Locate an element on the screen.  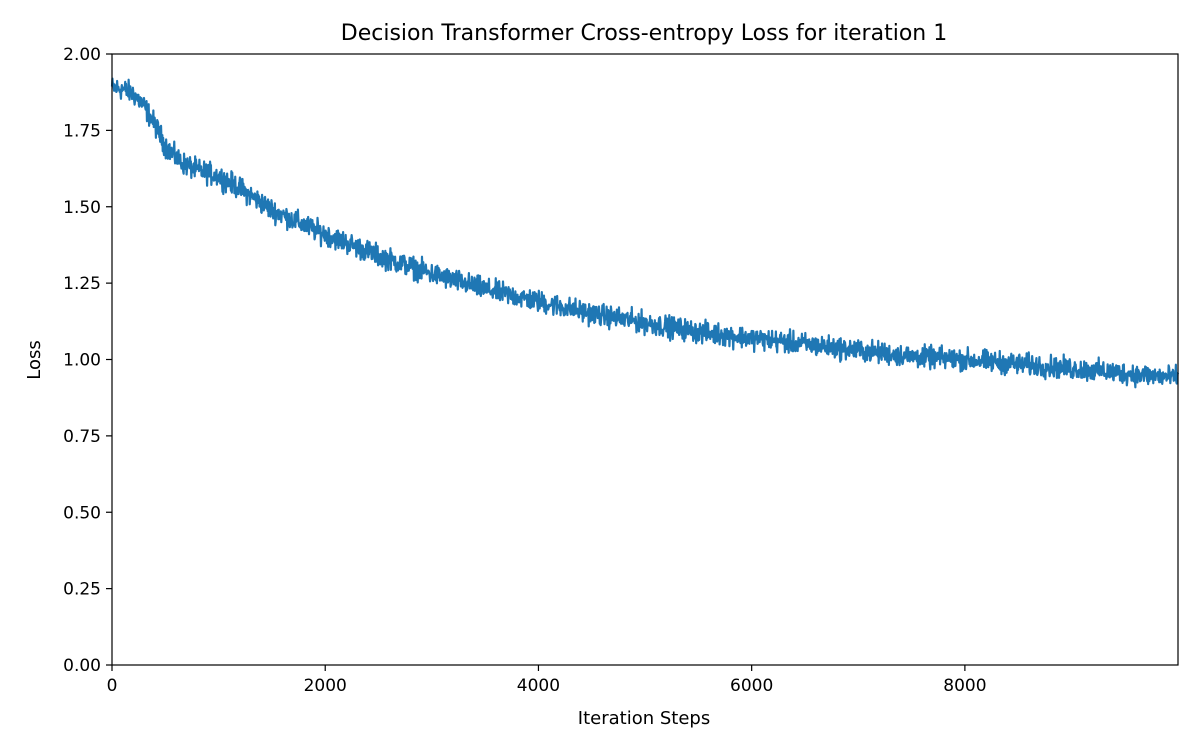
x-tick-label: 2000 is located at coordinates (325, 686).